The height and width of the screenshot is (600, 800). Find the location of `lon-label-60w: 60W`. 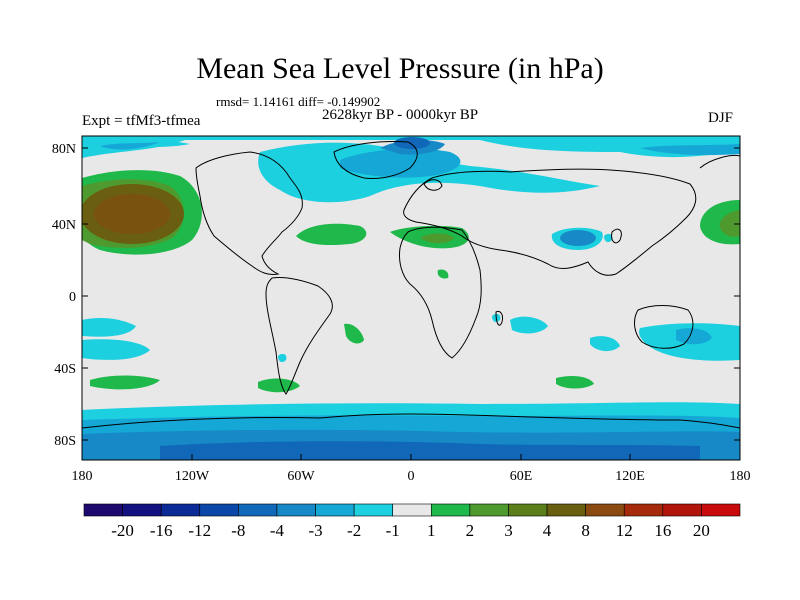

lon-label-60w: 60W is located at coordinates (301, 476).